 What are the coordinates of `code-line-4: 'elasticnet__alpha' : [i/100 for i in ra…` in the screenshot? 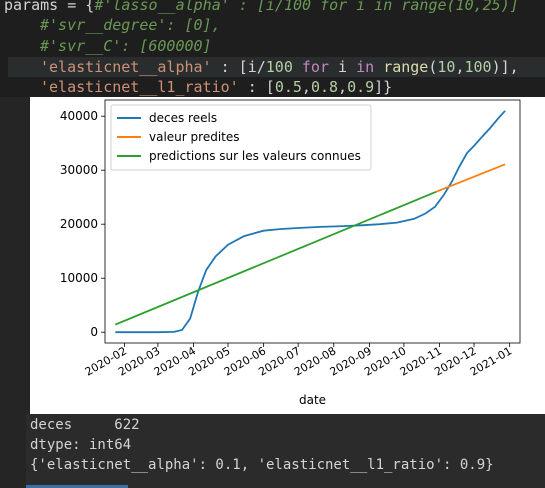 It's located at (279, 67).